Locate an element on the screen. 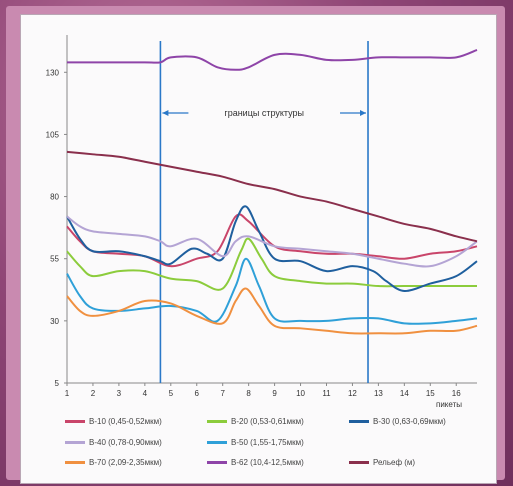 This screenshot has height=486, width=513. legend-item: B-20 (0,53-0,61мкм) is located at coordinates (255, 421).